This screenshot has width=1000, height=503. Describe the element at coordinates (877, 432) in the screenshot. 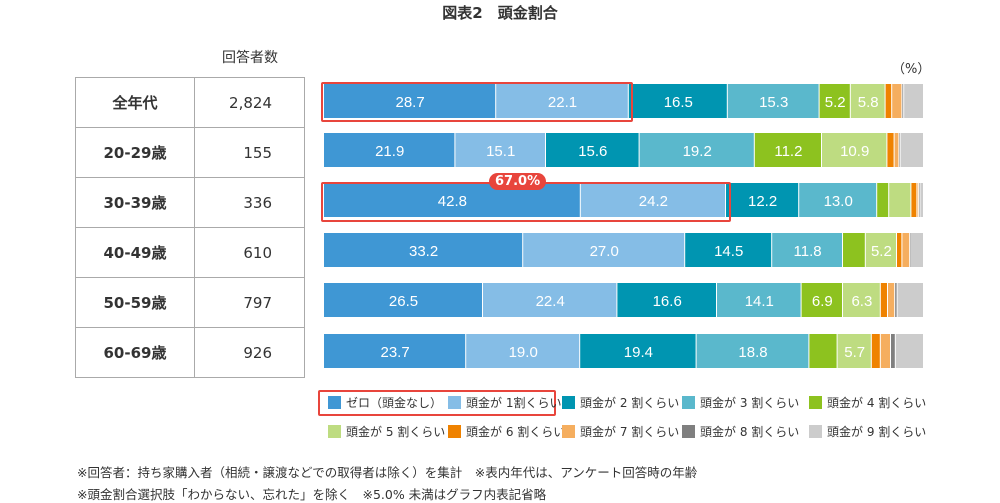

I see `legend-label: 頭金が 9 割くらい` at that location.